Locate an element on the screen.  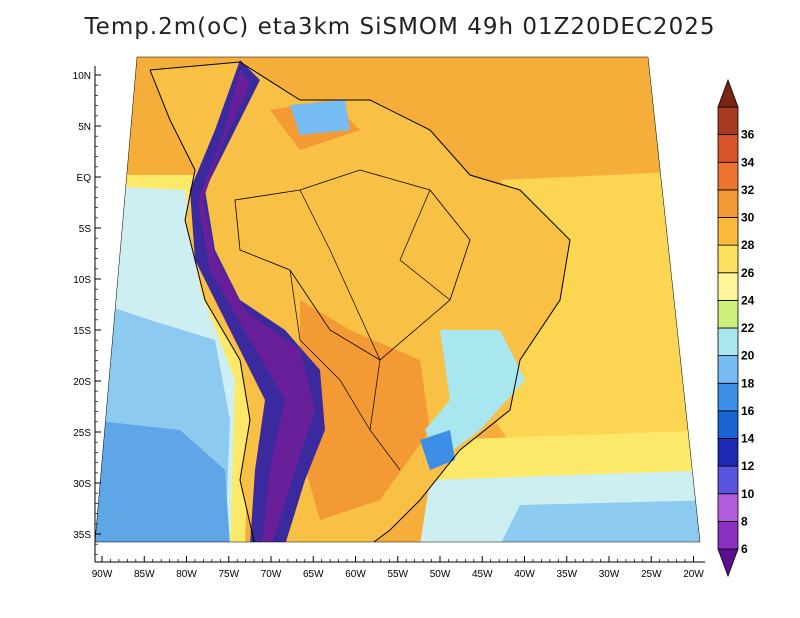
lon-tick-label: 60W is located at coordinates (355, 574).